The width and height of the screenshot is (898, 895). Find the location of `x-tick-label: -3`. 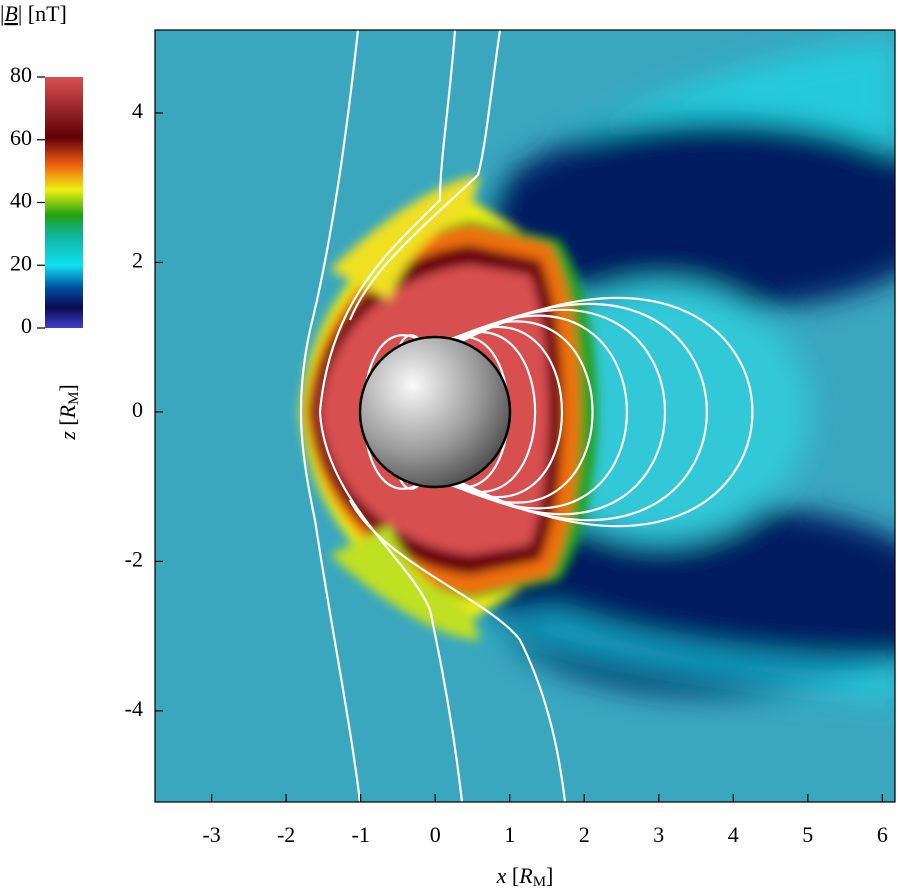

x-tick-label: -3 is located at coordinates (211, 834).